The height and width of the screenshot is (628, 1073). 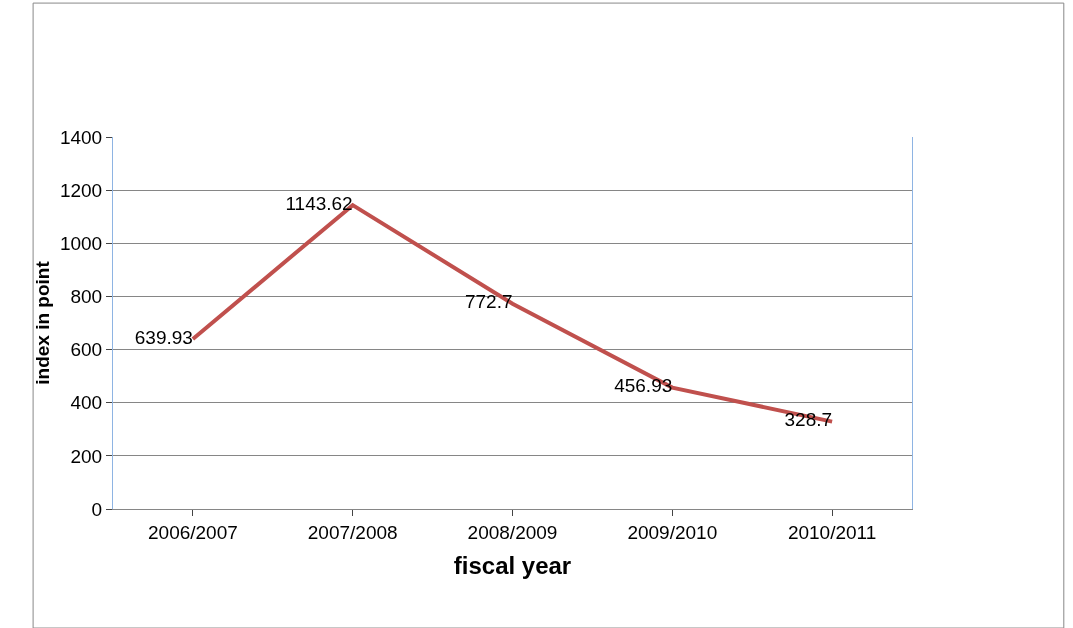 I want to click on y-tick-label: 400, so click(x=86, y=403).